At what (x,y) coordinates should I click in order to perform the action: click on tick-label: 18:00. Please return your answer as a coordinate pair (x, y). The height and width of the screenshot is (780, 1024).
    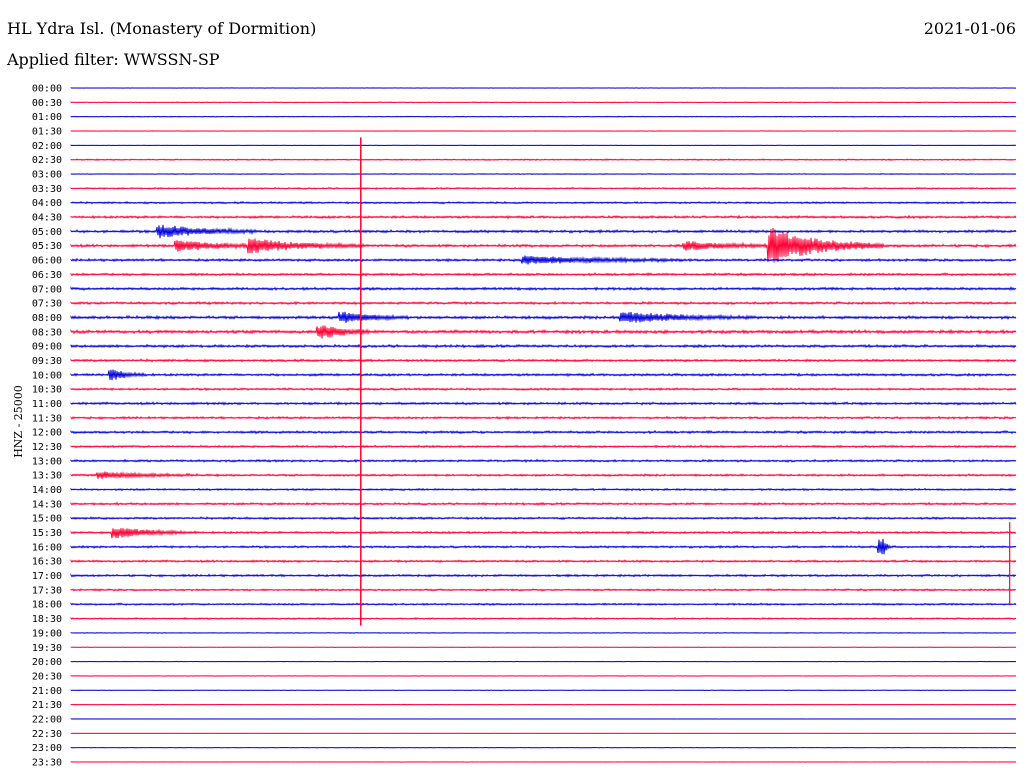
    Looking at the image, I should click on (47, 605).